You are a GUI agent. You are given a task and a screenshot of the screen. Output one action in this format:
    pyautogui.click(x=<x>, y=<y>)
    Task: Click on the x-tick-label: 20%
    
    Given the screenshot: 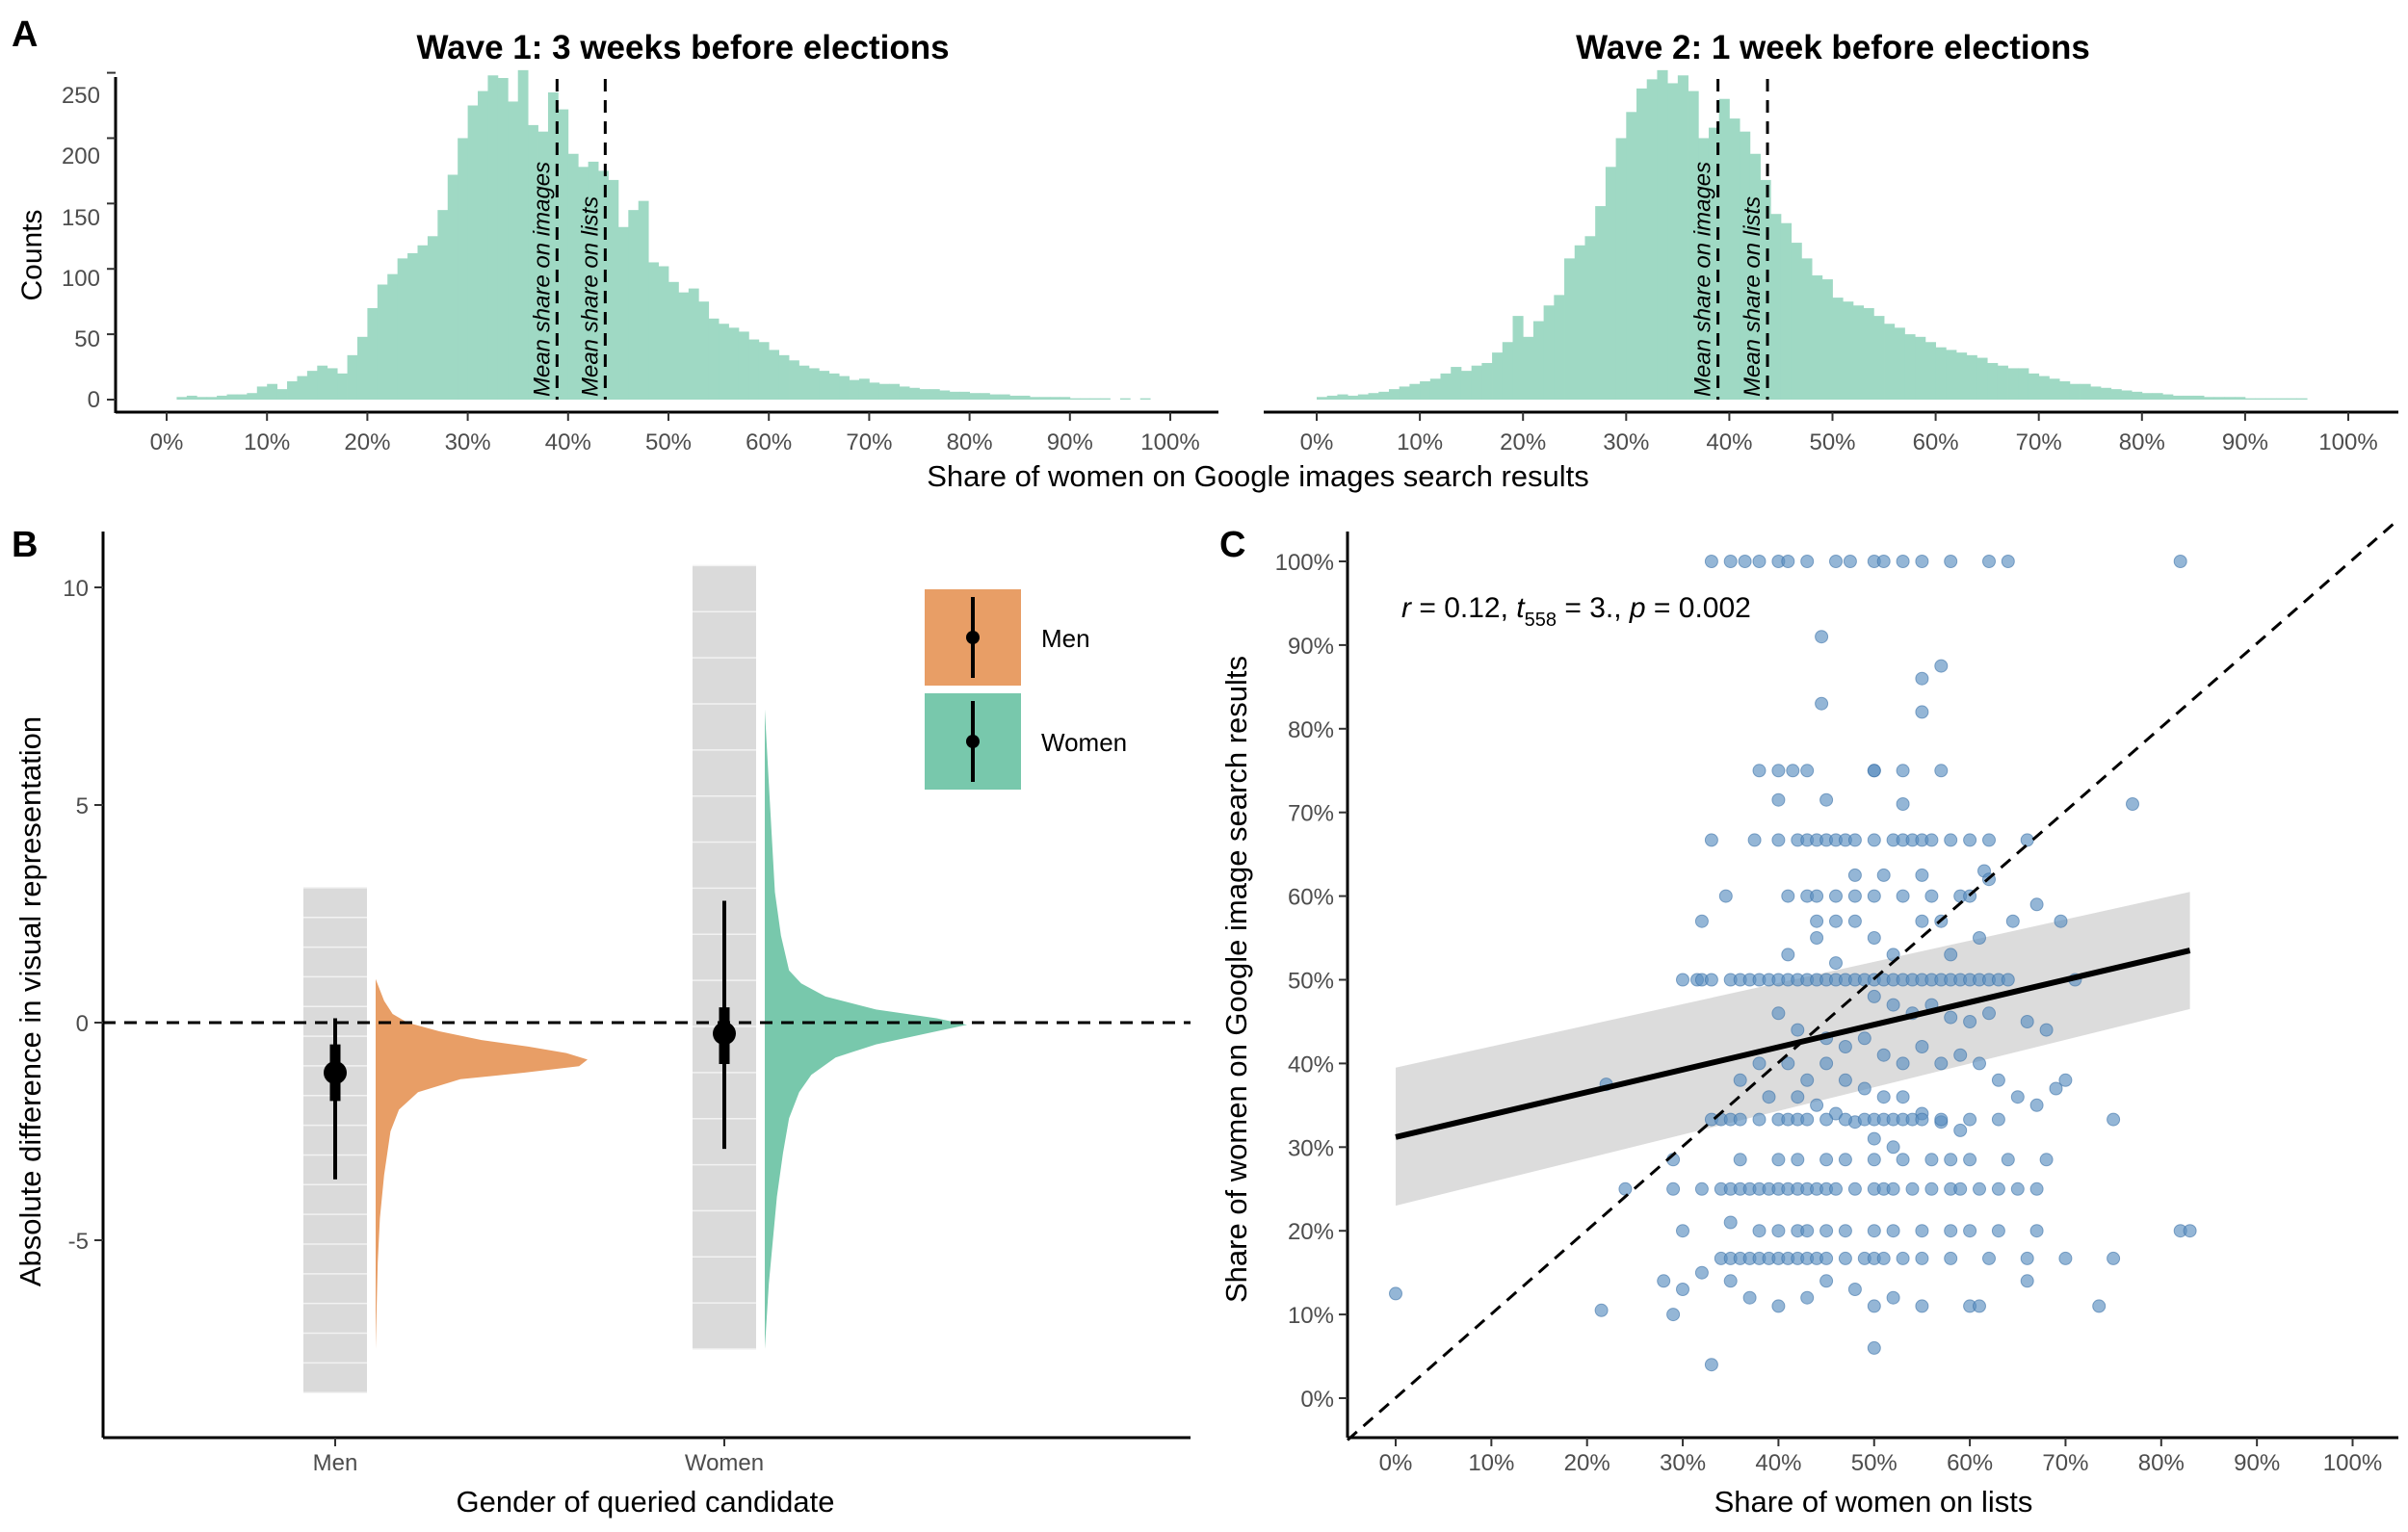 What is the action you would take?
    pyautogui.click(x=367, y=442)
    